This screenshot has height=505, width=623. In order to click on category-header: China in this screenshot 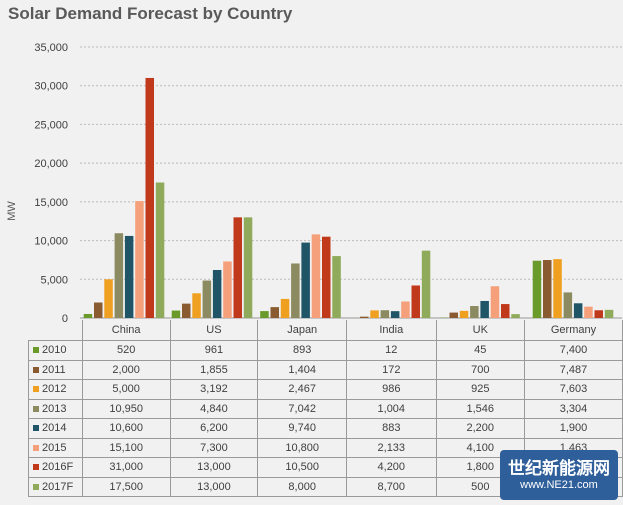, I will do `click(126, 330)`.